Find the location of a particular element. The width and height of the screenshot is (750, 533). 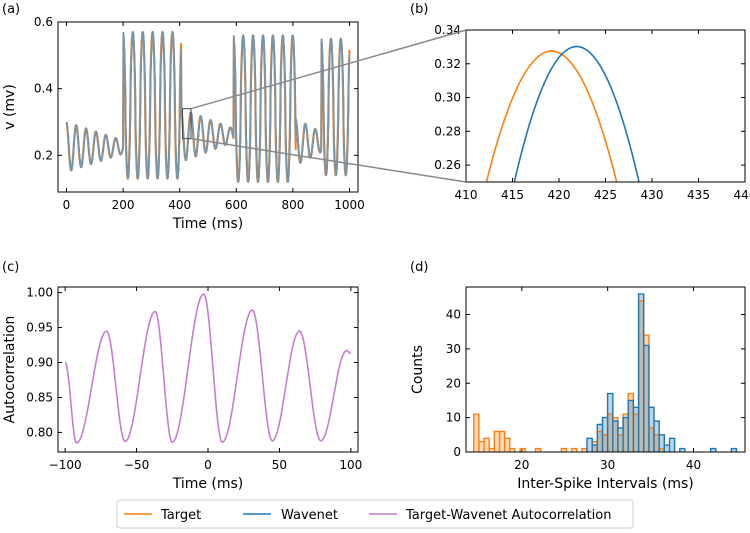

legend-target-label: Target is located at coordinates (180, 515).